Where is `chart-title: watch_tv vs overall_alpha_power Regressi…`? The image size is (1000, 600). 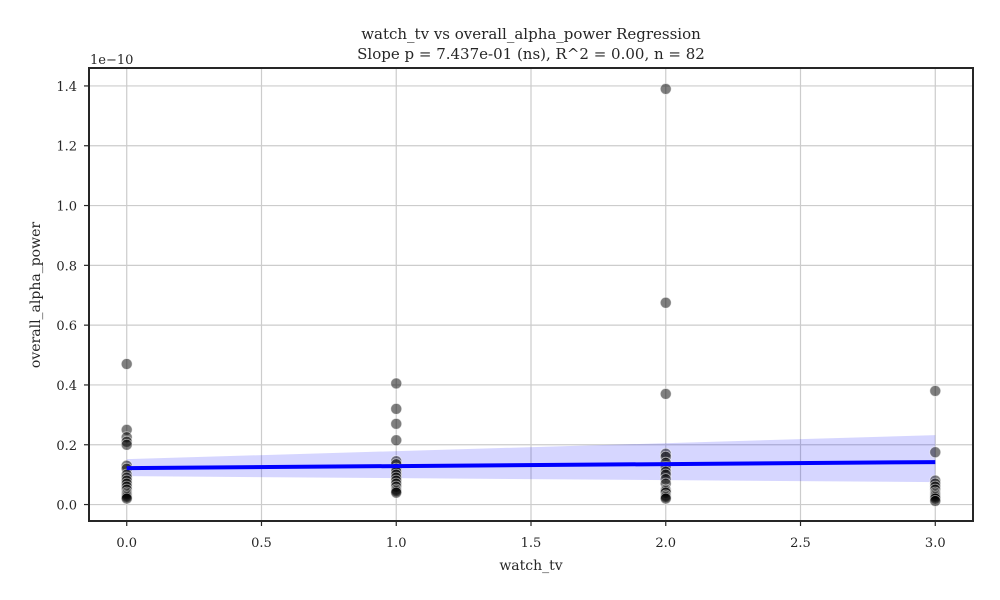 chart-title: watch_tv vs overall_alpha_power Regressi… is located at coordinates (531, 34).